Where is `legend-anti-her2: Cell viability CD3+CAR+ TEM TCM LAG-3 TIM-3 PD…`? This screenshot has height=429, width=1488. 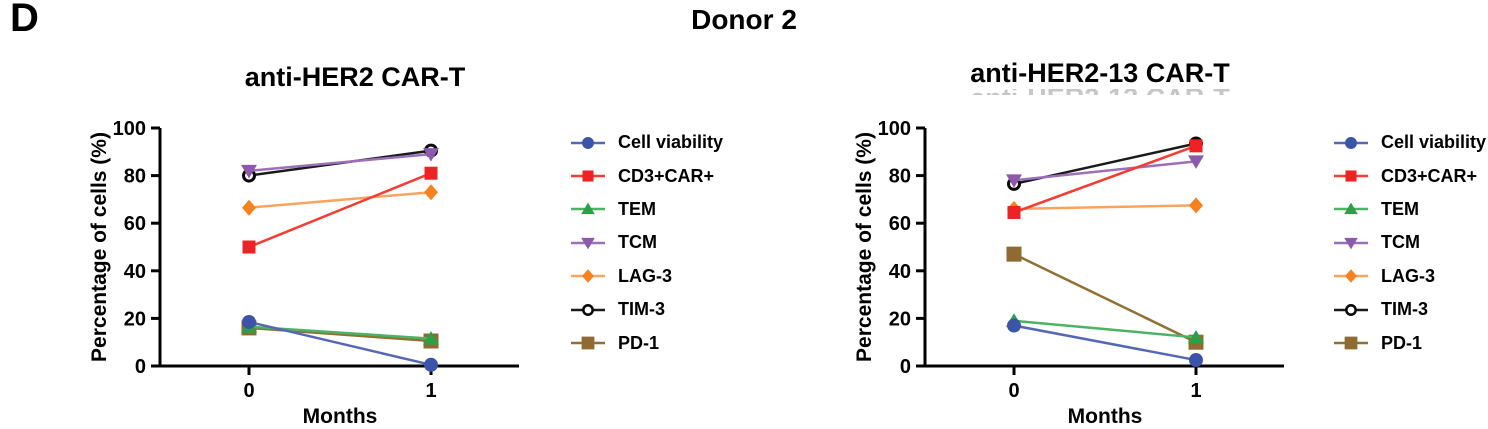
legend-anti-her2: Cell viability CD3+CAR+ TEM TCM LAG-3 TIM-3 PD… is located at coordinates (646, 243).